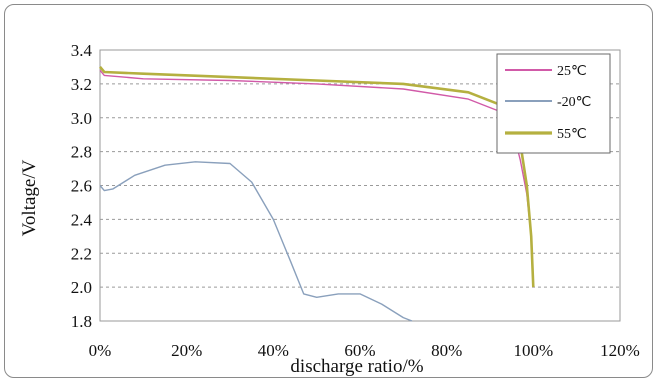  Describe the element at coordinates (29, 197) in the screenshot. I see `y-axis-title: Voltage/V` at that location.